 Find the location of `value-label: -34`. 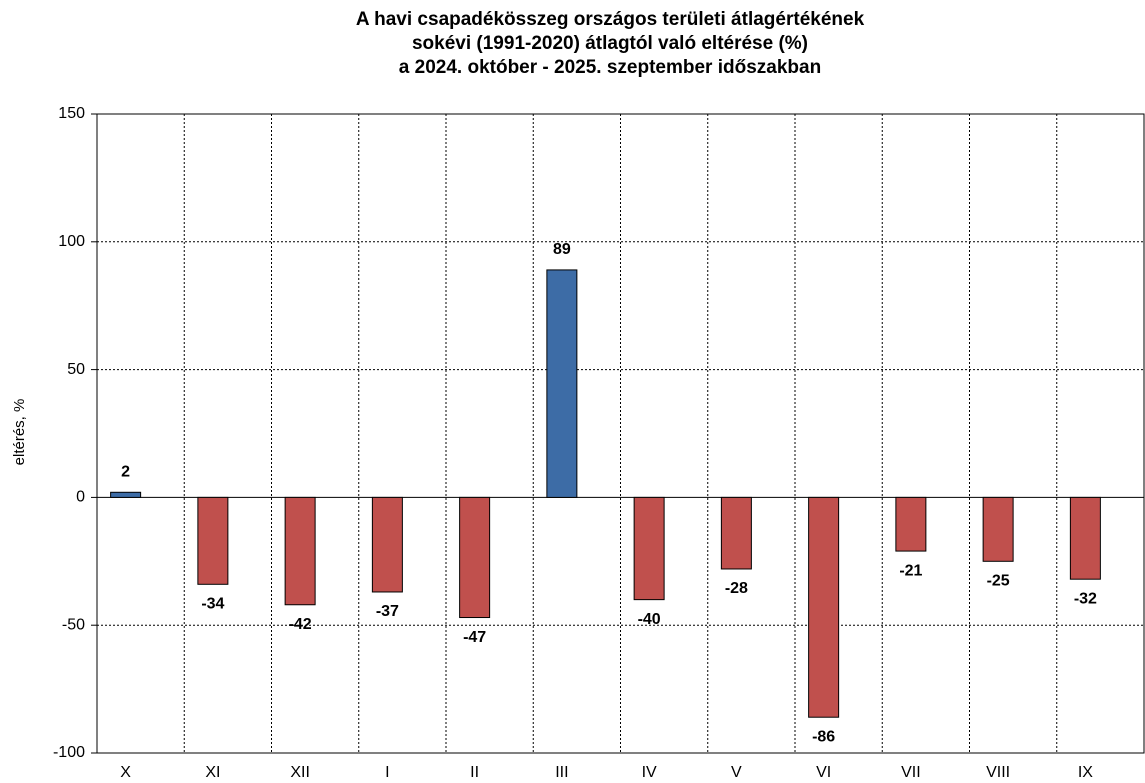

value-label: -34 is located at coordinates (212, 604).